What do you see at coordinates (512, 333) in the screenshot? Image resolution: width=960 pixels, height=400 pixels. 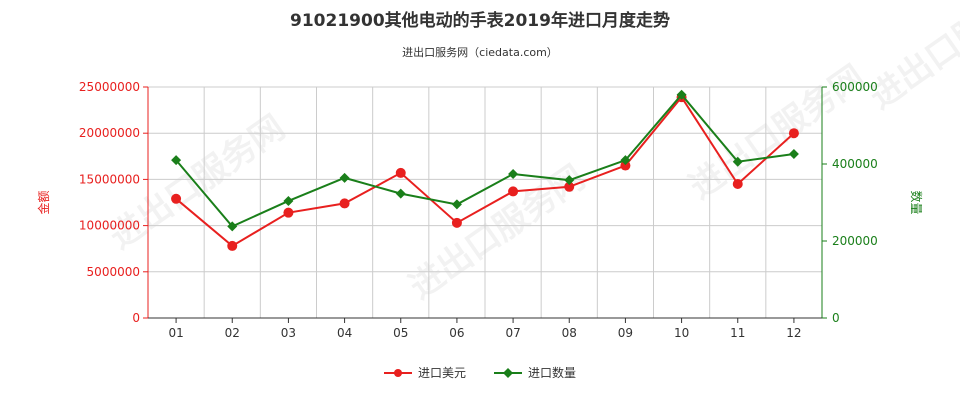 I see `x-tick-label: 07` at bounding box center [512, 333].